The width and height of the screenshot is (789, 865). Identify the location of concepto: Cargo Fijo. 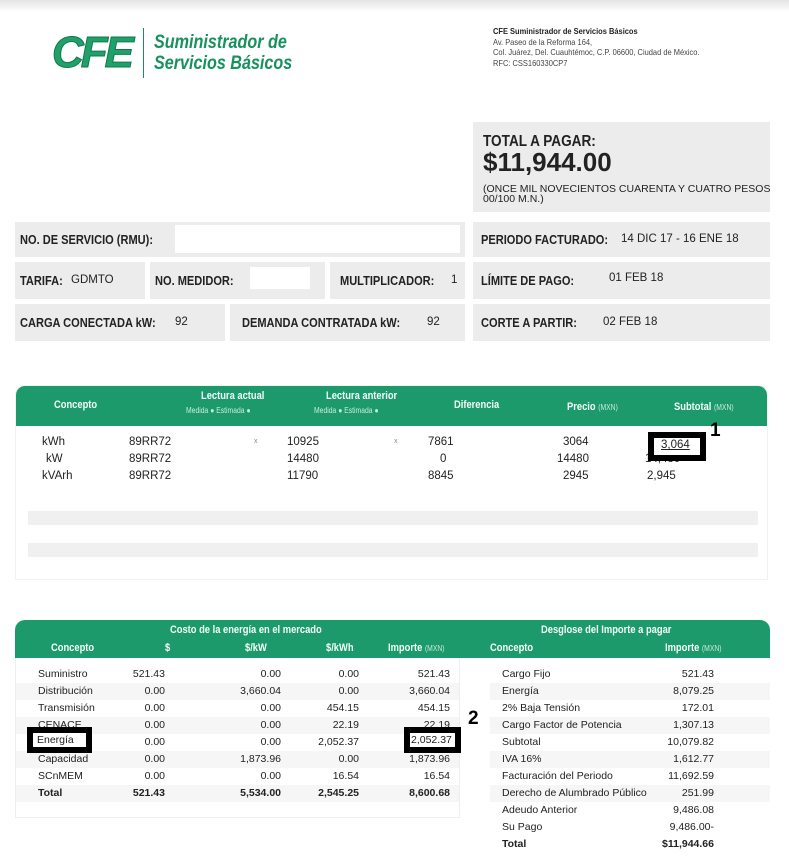
(526, 674).